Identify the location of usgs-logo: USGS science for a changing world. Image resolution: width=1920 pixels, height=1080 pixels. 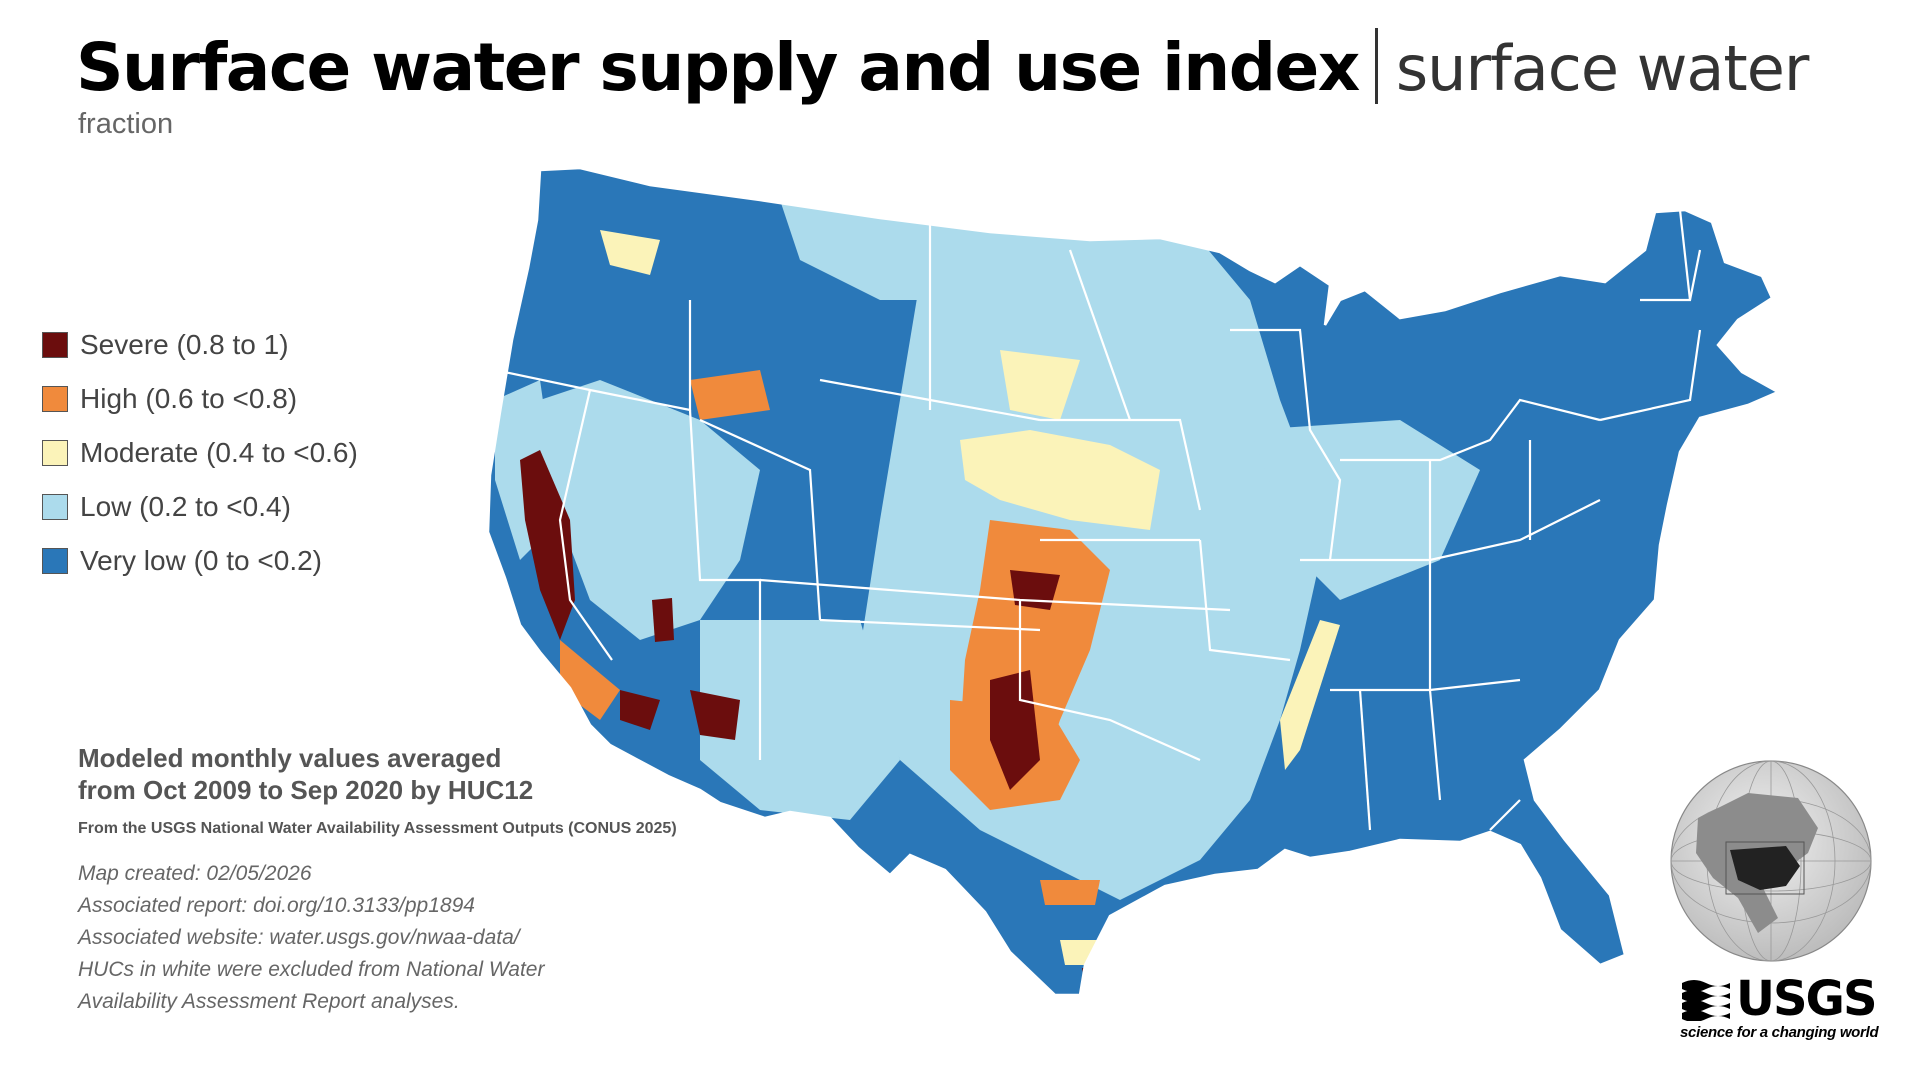
(1780, 1006).